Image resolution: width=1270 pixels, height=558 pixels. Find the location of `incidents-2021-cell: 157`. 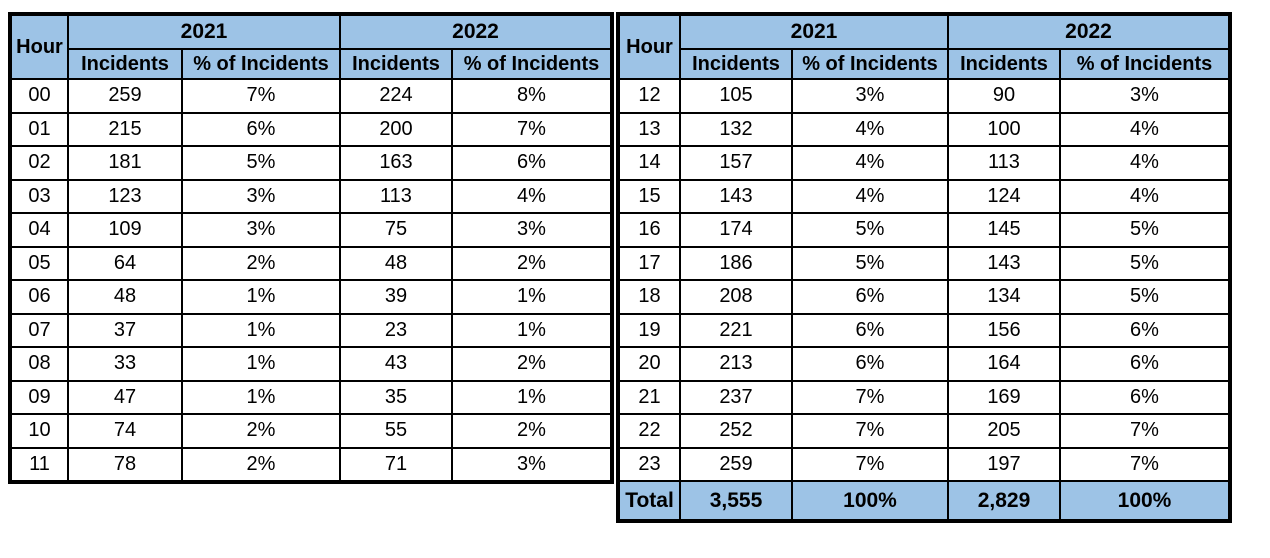

incidents-2021-cell: 157 is located at coordinates (736, 163).